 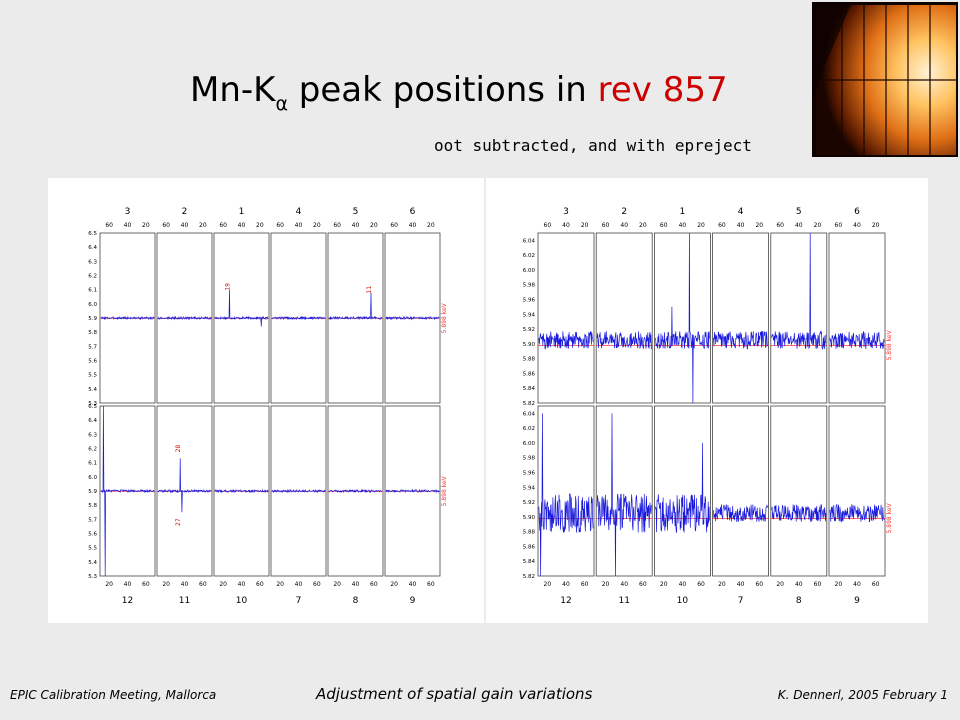 What do you see at coordinates (233, 90) in the screenshot?
I see `title-main: Mn-K` at bounding box center [233, 90].